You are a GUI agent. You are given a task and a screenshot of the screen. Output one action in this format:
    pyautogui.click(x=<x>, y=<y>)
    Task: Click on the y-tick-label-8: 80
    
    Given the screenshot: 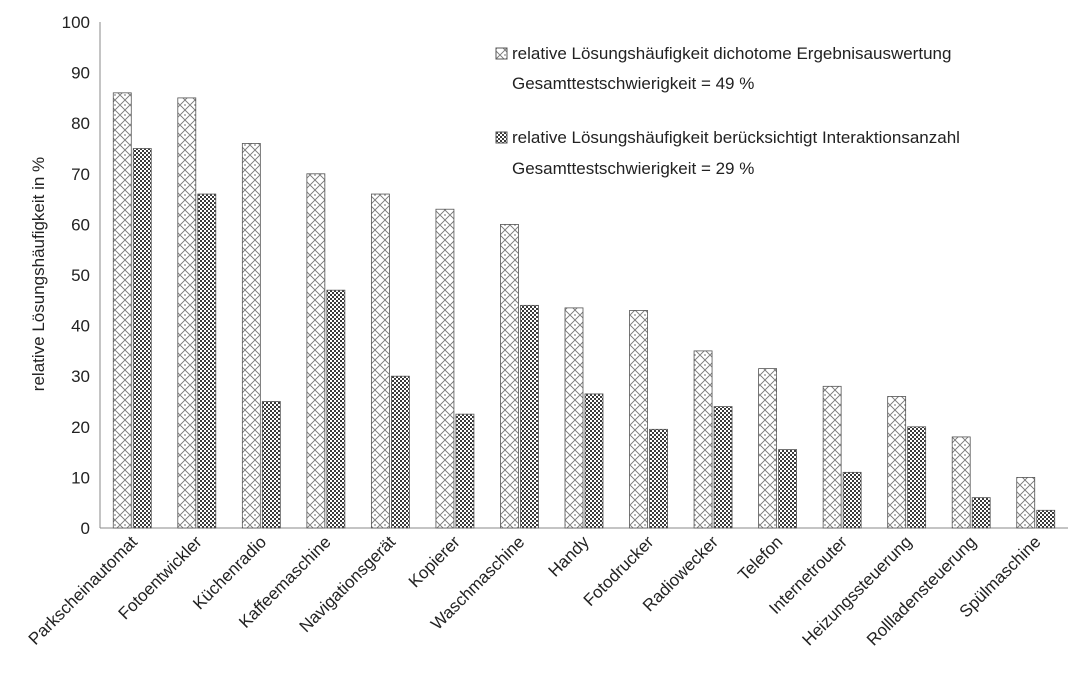 What is the action you would take?
    pyautogui.click(x=80, y=123)
    